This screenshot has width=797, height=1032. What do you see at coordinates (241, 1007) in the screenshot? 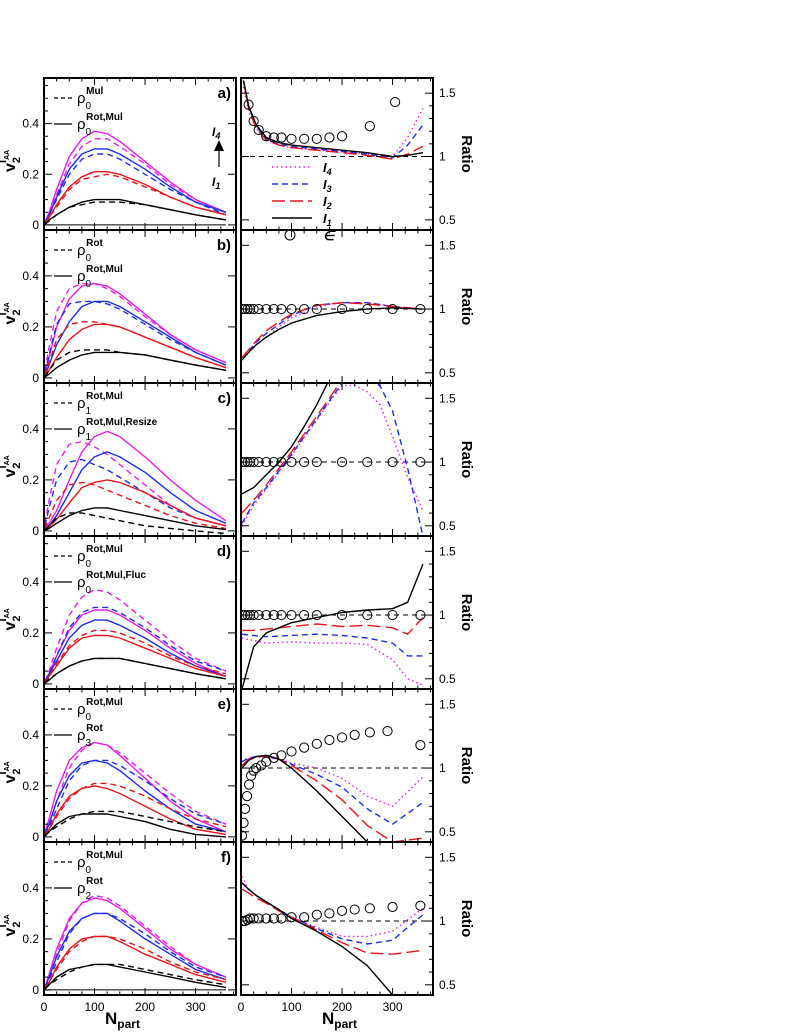
I see `x-tick-label: 0` at bounding box center [241, 1007].